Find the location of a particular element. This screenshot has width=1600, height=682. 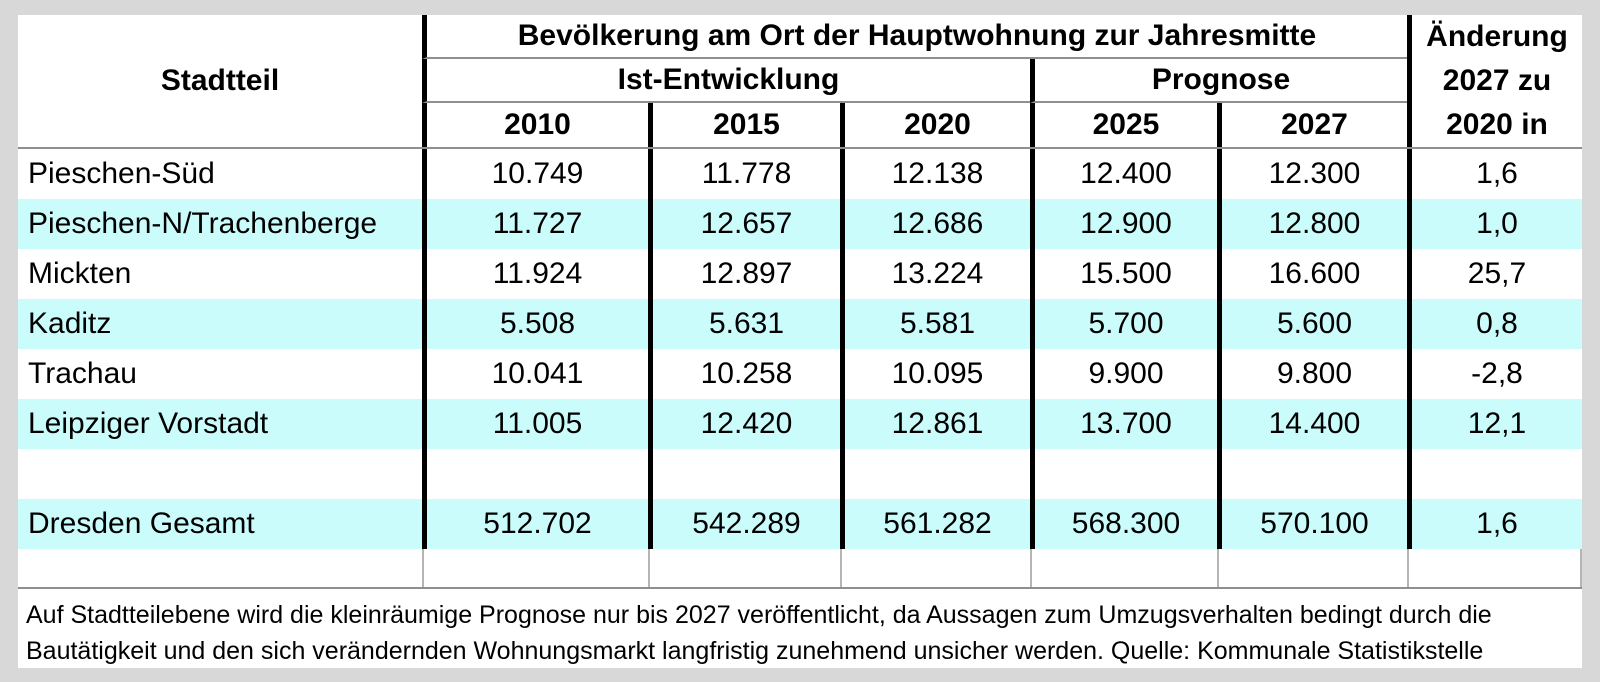

cell-value: 1,0 is located at coordinates (1494, 224).